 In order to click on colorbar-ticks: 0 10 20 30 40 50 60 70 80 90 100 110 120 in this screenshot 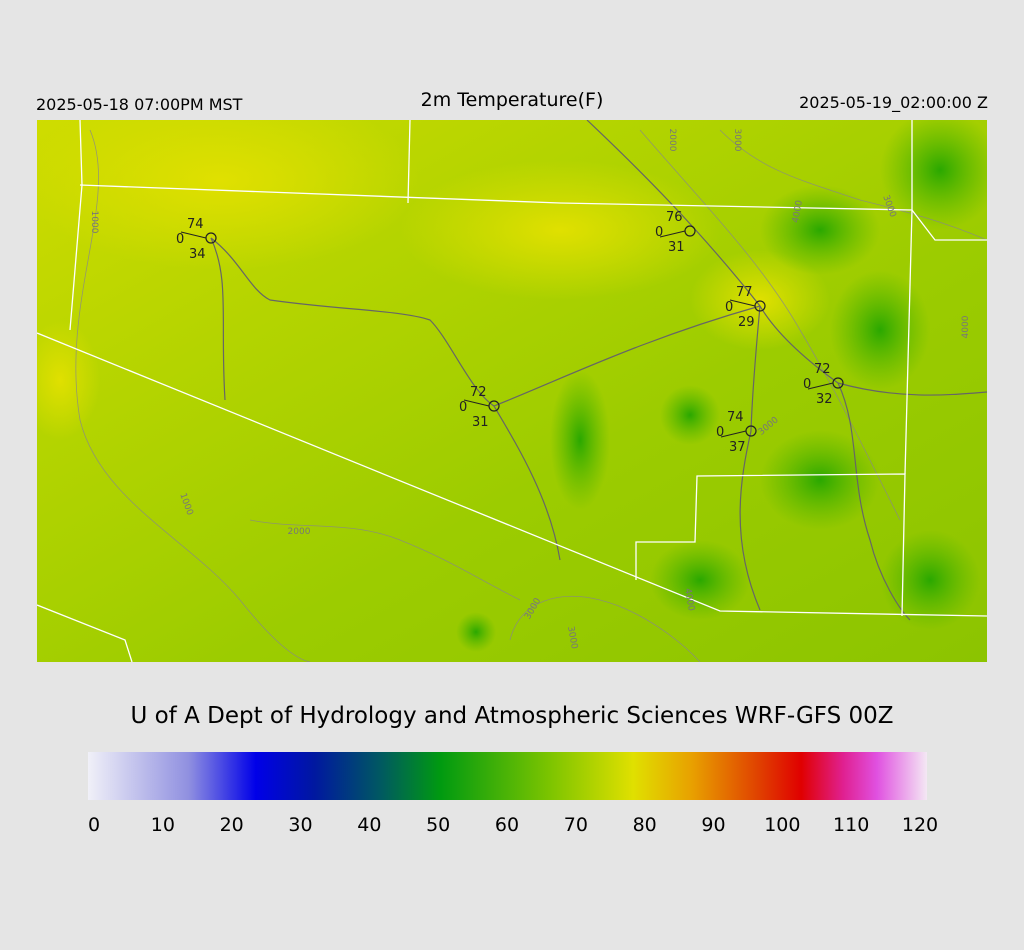, I will do `click(513, 825)`.